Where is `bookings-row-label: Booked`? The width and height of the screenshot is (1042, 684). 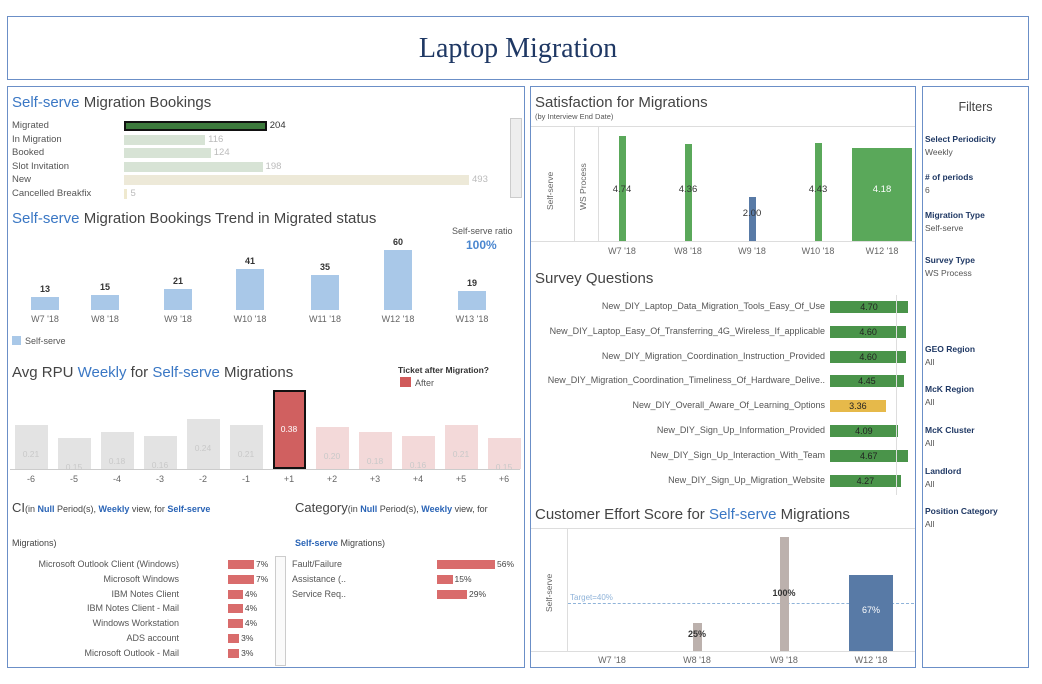 bookings-row-label: Booked is located at coordinates (28, 152).